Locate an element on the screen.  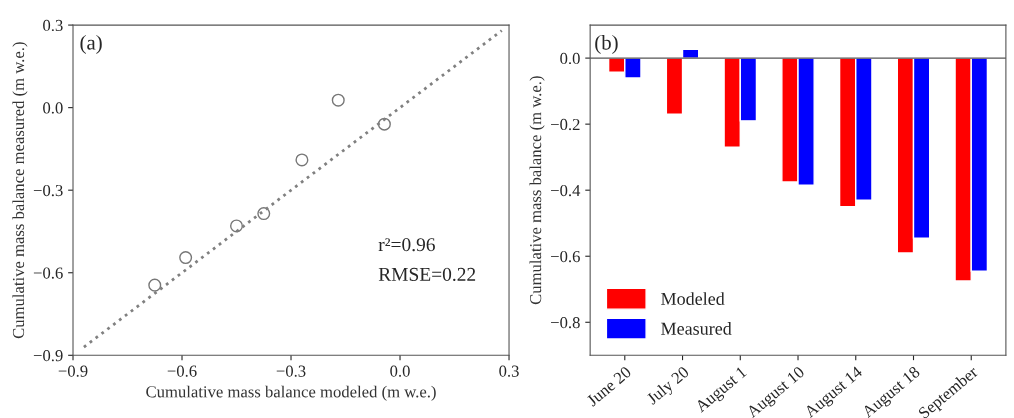
annotation: (a) is located at coordinates (91, 44).